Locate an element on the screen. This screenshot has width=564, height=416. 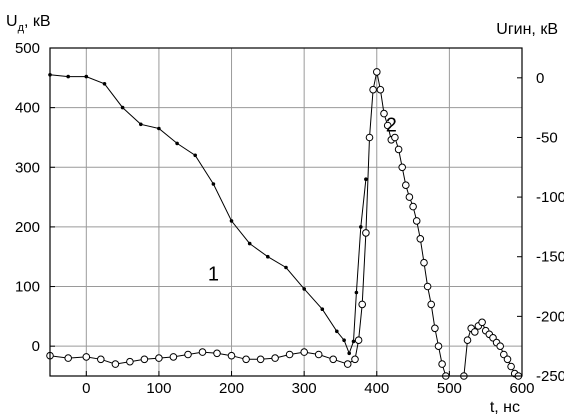
annotations: 12 is located at coordinates (302, 199).